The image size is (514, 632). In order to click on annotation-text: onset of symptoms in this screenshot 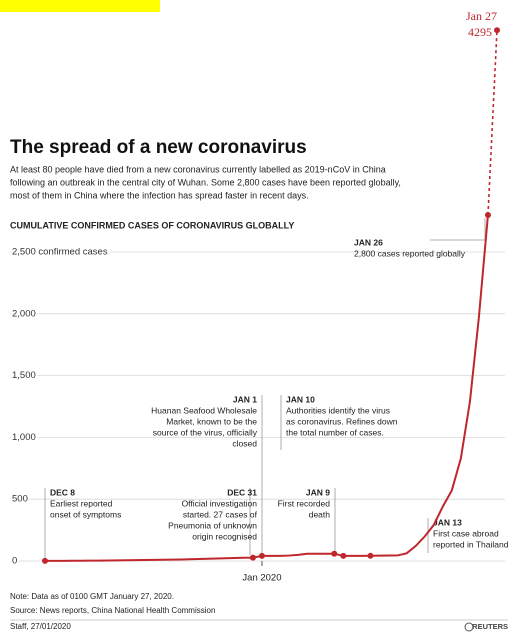, I will do `click(85, 514)`.